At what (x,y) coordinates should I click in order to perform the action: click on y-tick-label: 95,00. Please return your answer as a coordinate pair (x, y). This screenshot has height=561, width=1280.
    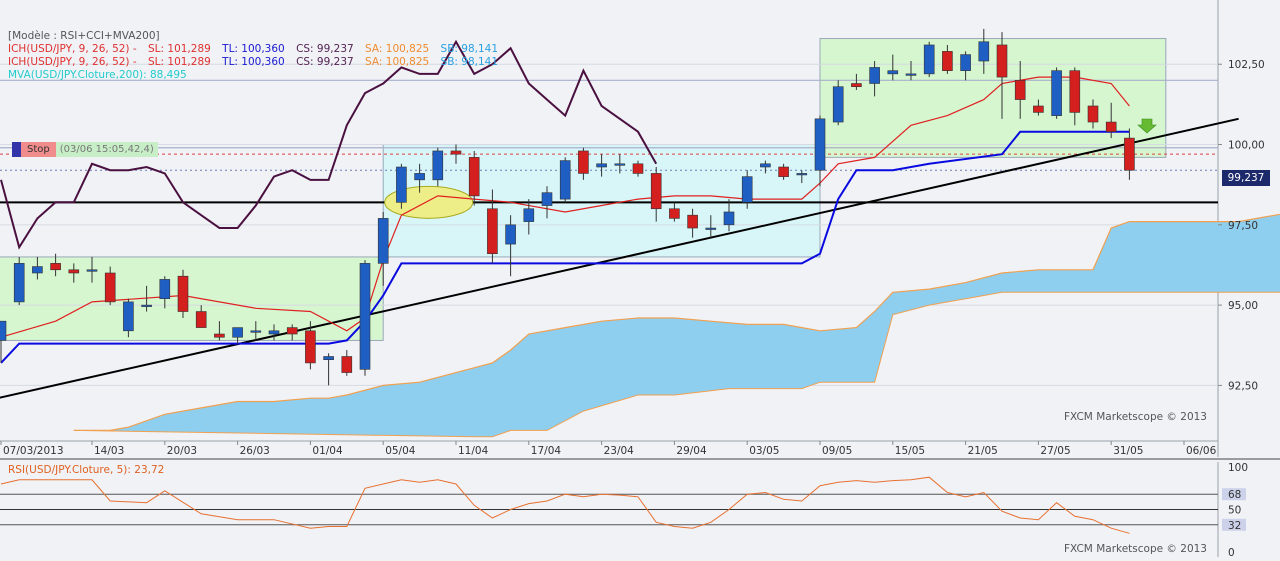
    Looking at the image, I should click on (1243, 306).